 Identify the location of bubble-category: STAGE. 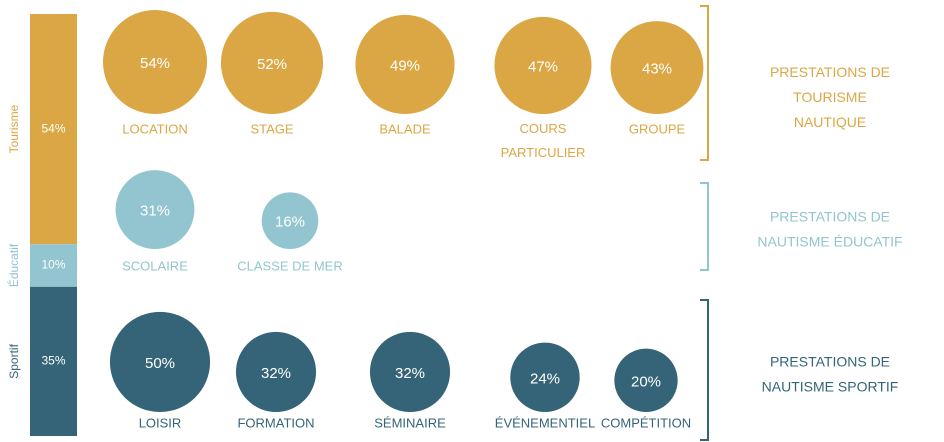
(271, 128).